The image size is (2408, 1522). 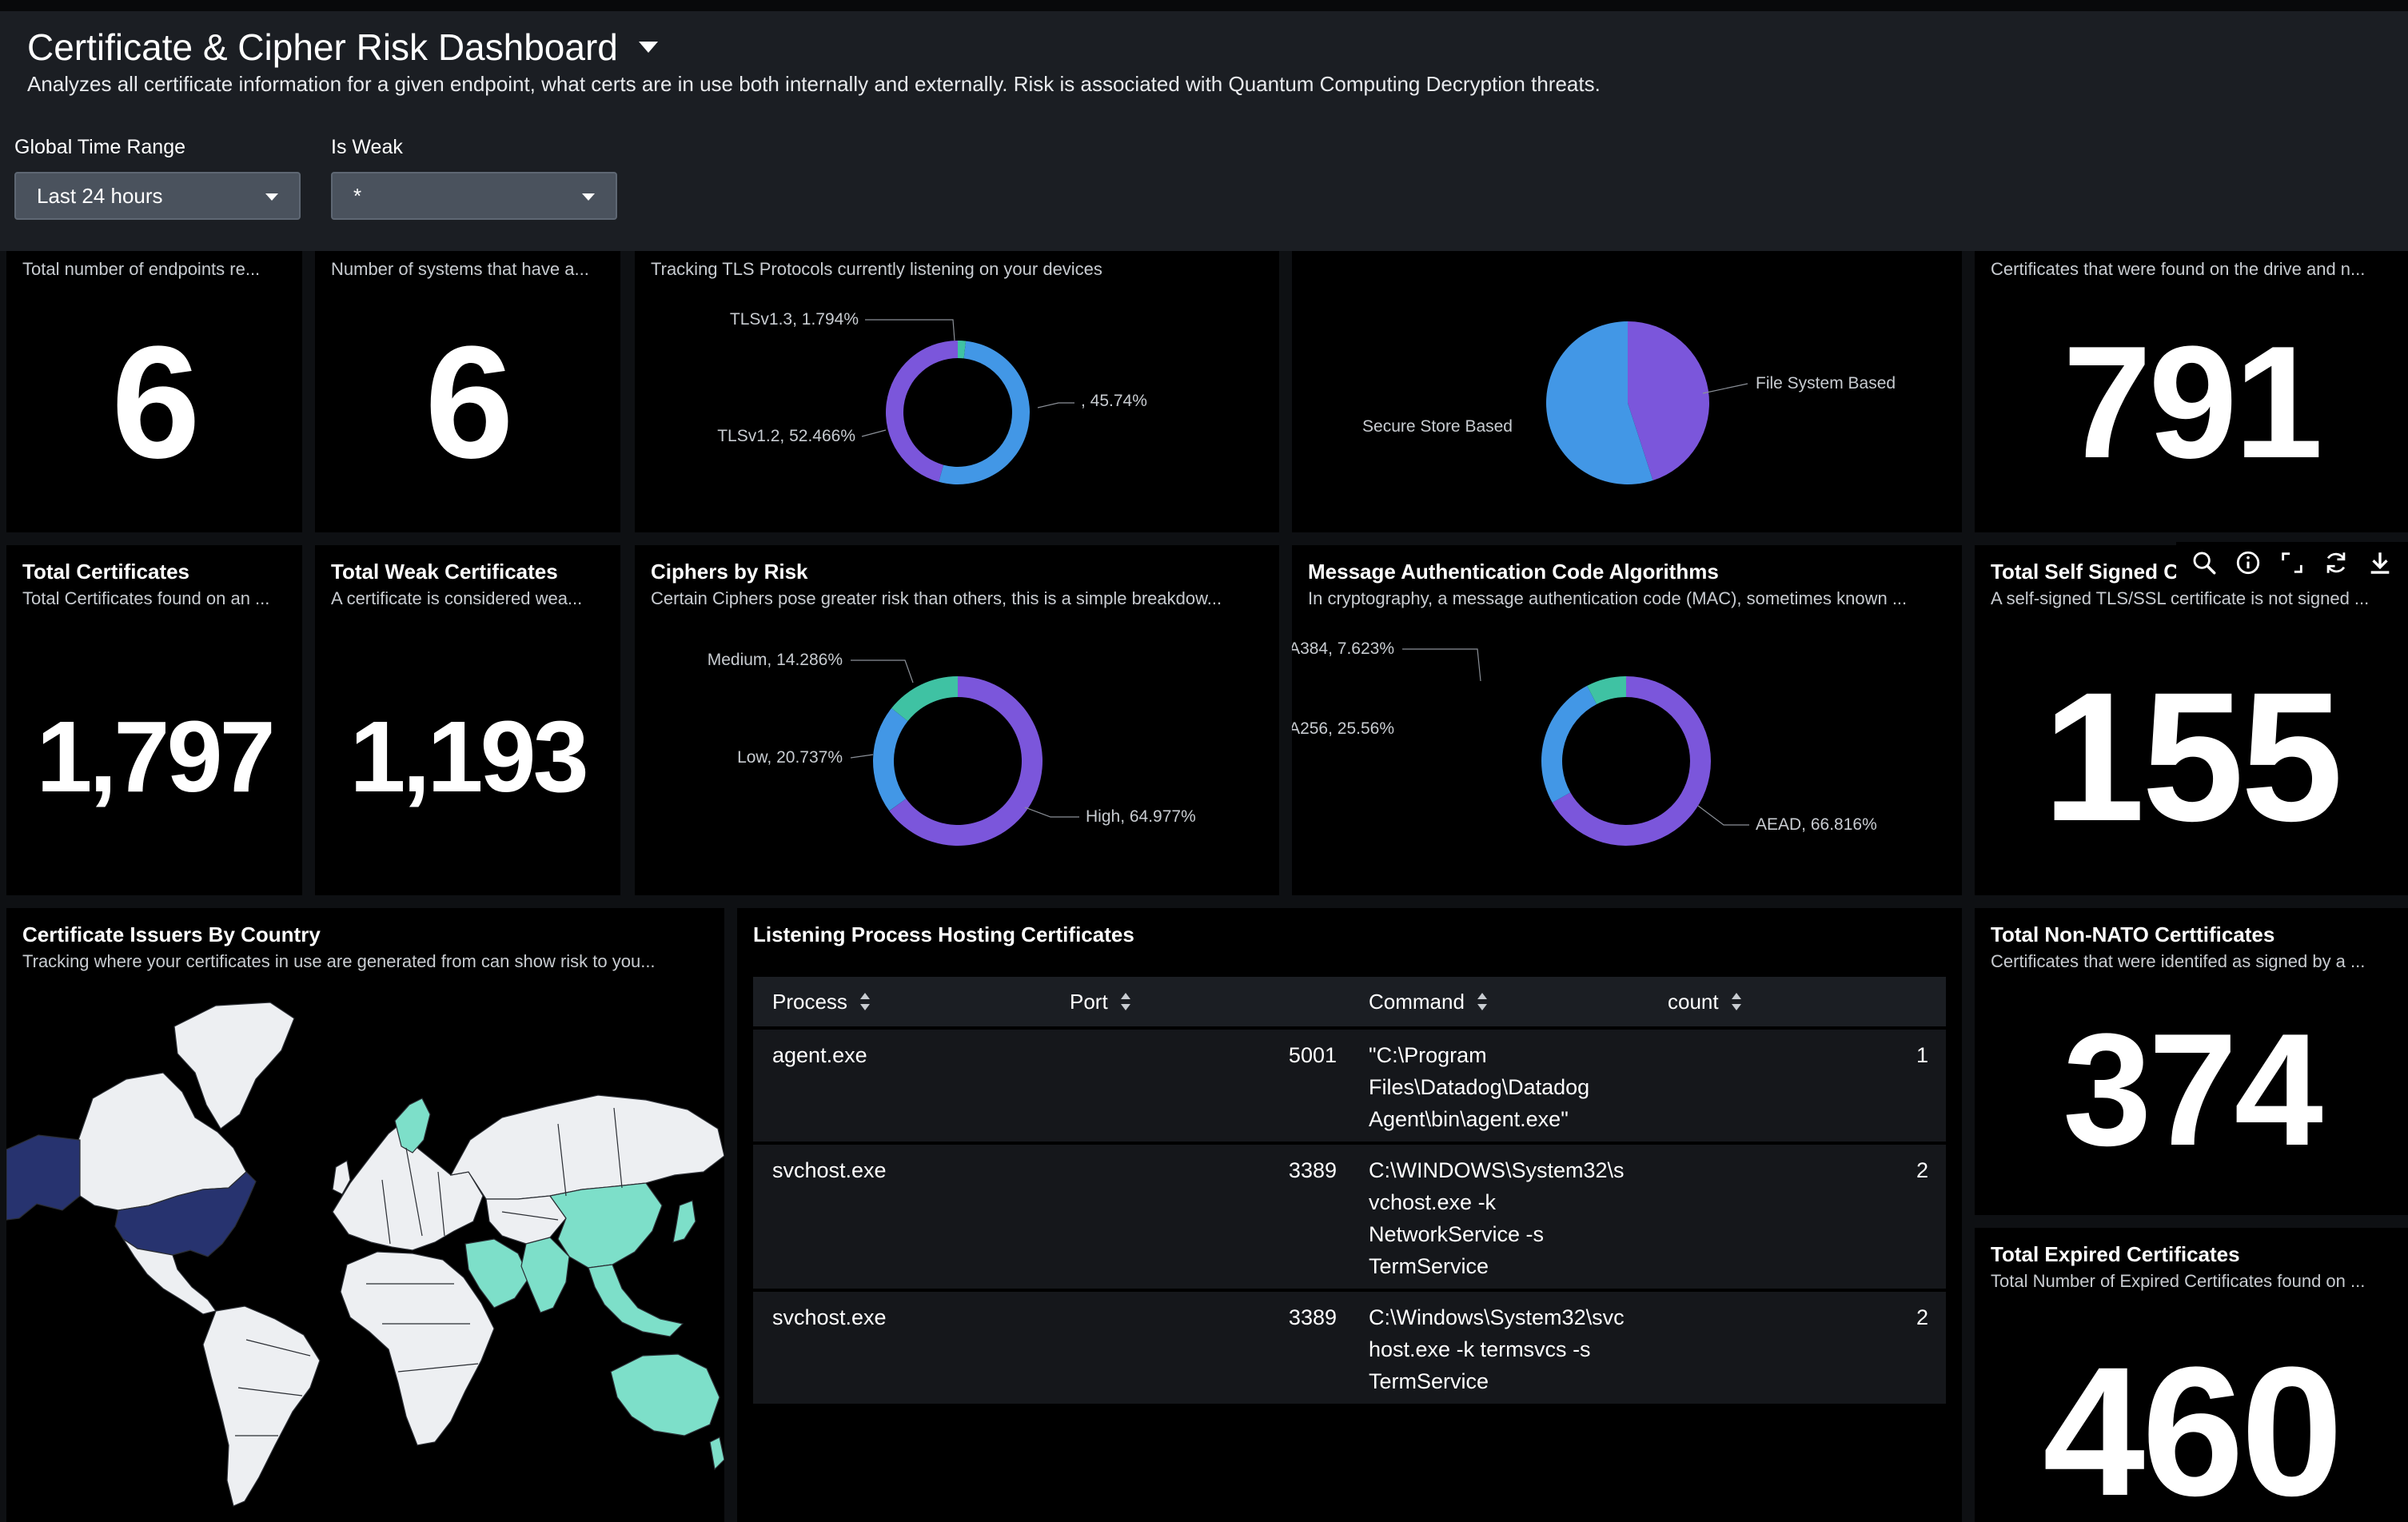 I want to click on chart-data-label: AEAD, 66.816%, so click(x=1816, y=824).